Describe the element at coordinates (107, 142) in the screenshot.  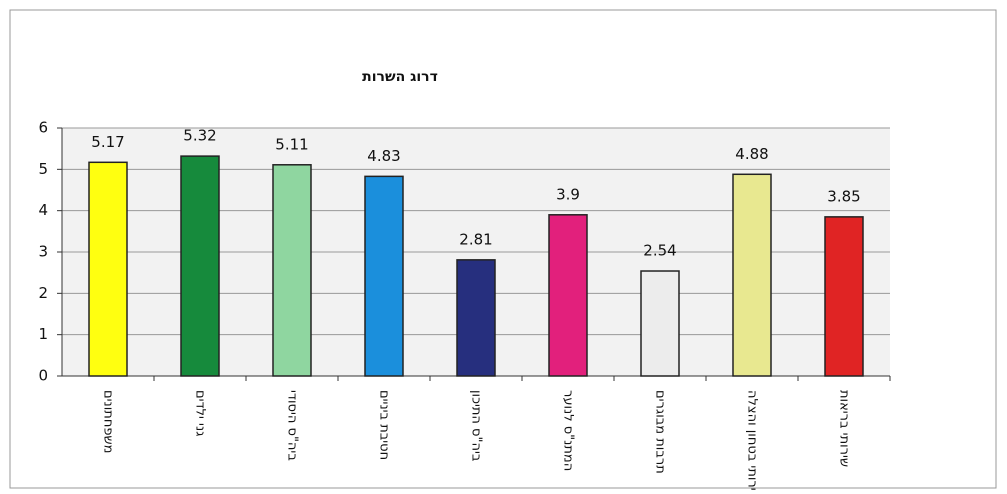
I see `value-label: 5.17` at that location.